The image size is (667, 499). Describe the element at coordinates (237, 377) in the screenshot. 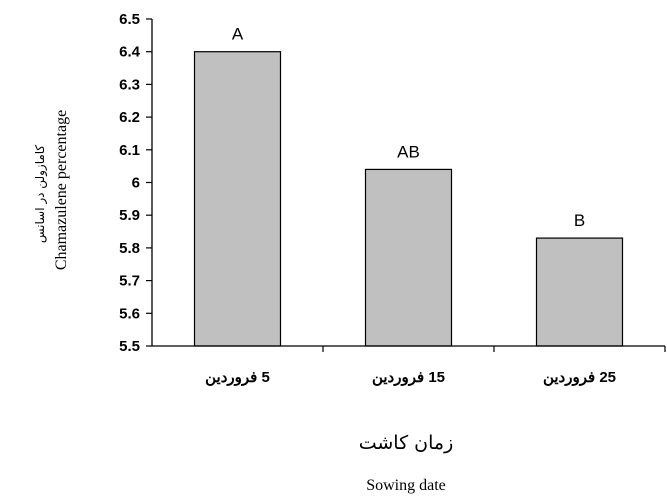

I see `x-tick-label: 5 فروردین` at that location.